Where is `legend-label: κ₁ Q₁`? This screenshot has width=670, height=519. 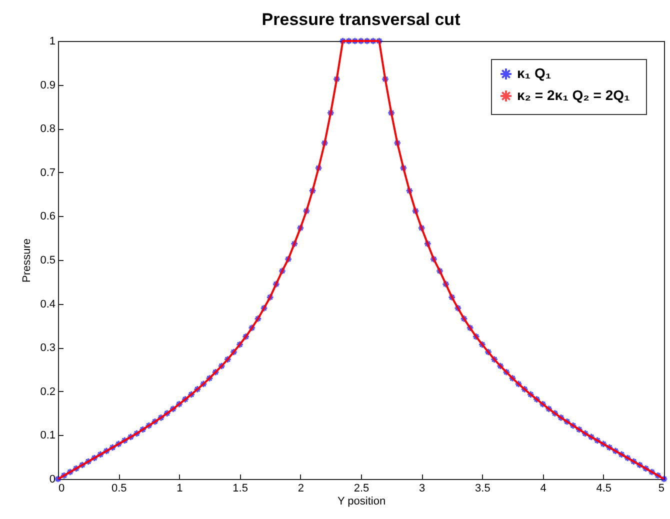 legend-label: κ₁ Q₁ is located at coordinates (534, 73).